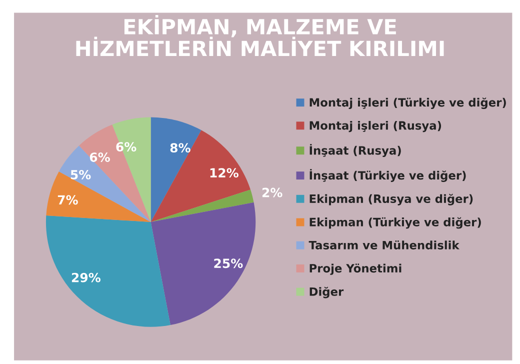 This screenshot has height=364, width=520. What do you see at coordinates (86, 277) in the screenshot?
I see `data-label: 29%` at bounding box center [86, 277].